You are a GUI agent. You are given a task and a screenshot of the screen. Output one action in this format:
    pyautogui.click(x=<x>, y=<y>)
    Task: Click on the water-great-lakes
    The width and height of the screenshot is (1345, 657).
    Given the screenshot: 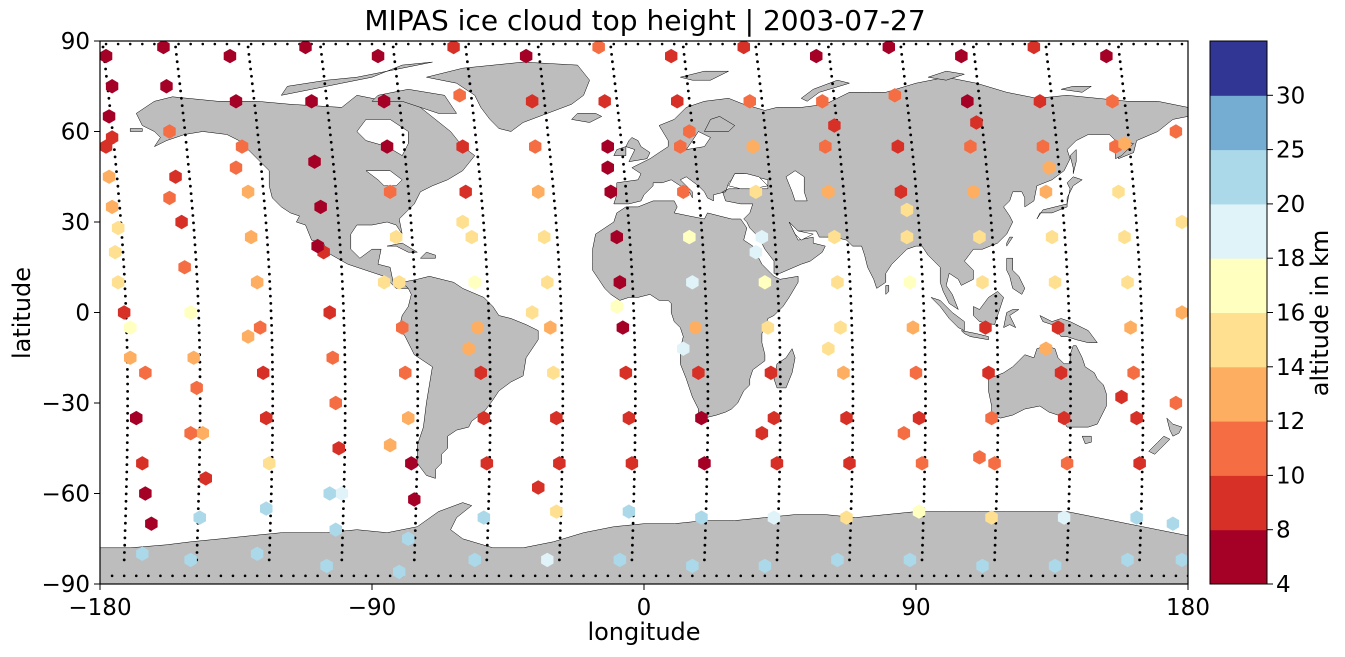 What is the action you would take?
    pyautogui.click(x=384, y=178)
    